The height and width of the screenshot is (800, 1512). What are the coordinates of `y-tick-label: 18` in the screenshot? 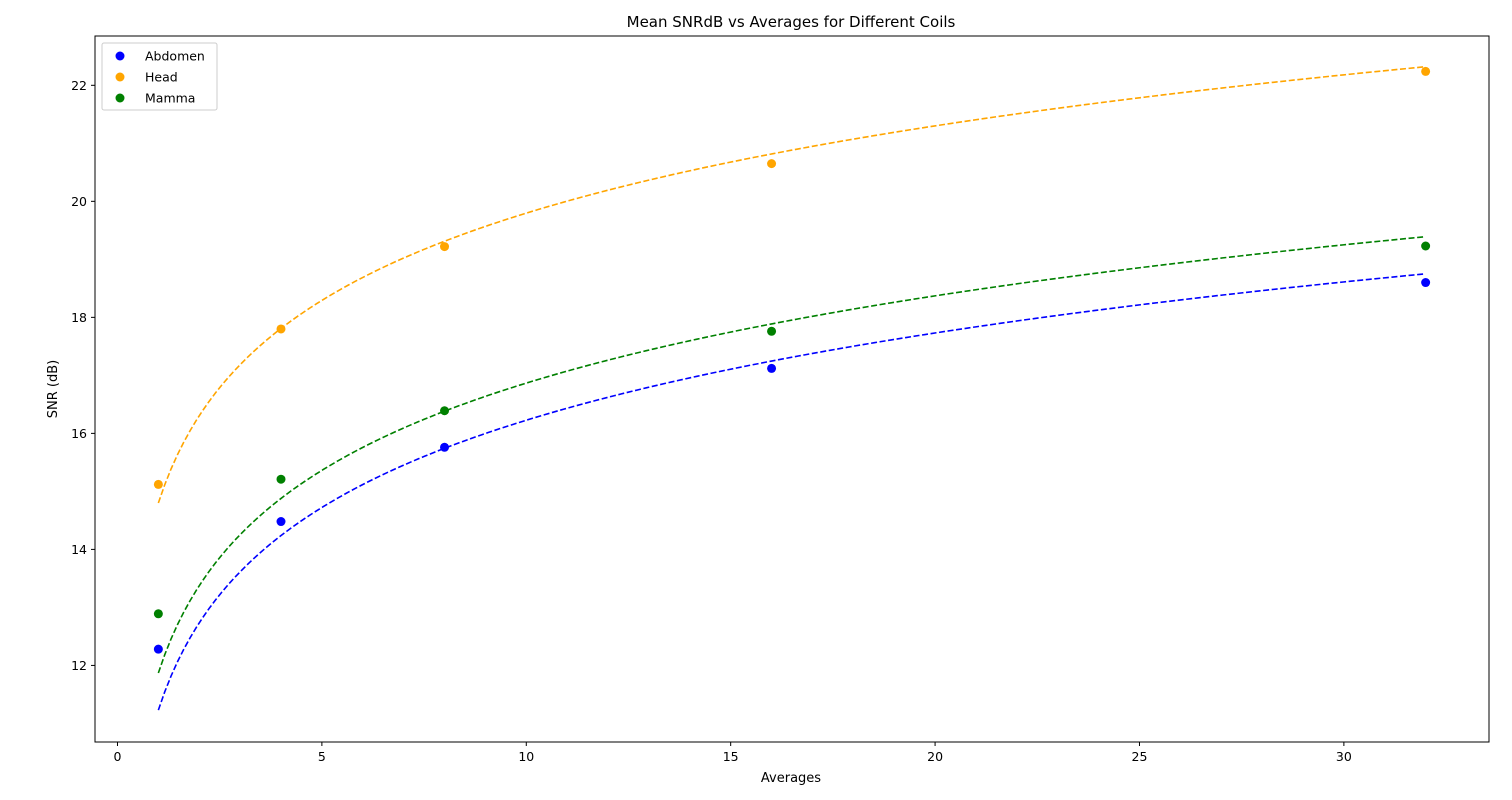 It's located at (79, 317).